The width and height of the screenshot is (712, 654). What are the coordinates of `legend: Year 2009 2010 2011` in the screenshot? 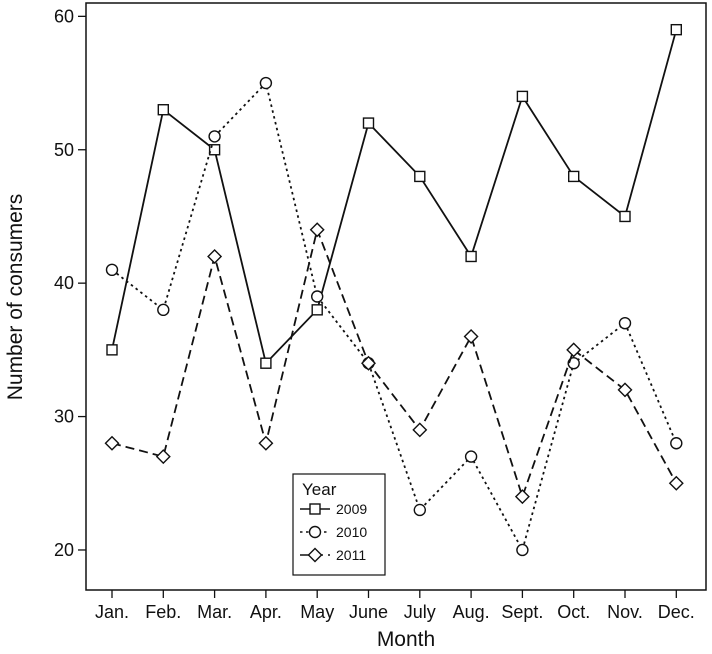 It's located at (339, 524).